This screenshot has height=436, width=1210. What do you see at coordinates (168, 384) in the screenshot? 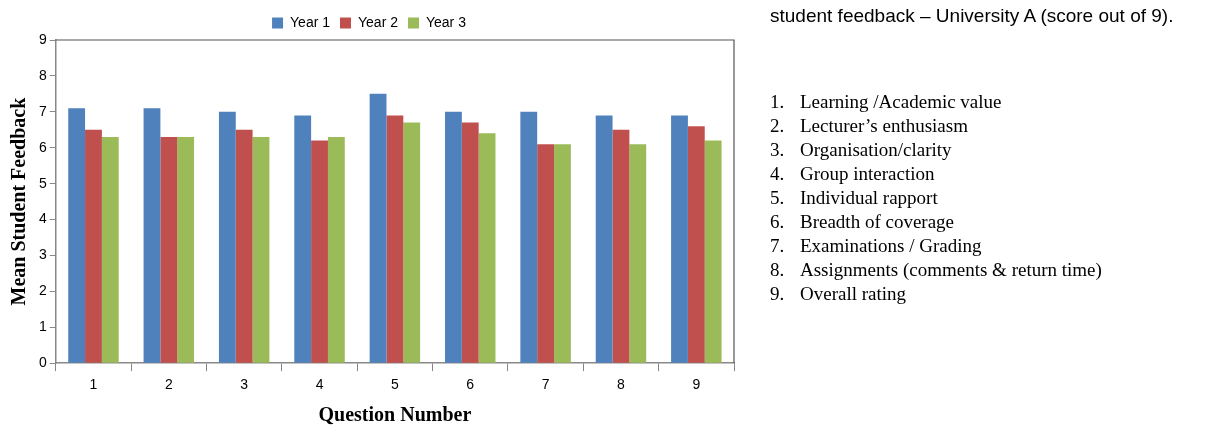
I see `x-tick-label: 2` at bounding box center [168, 384].